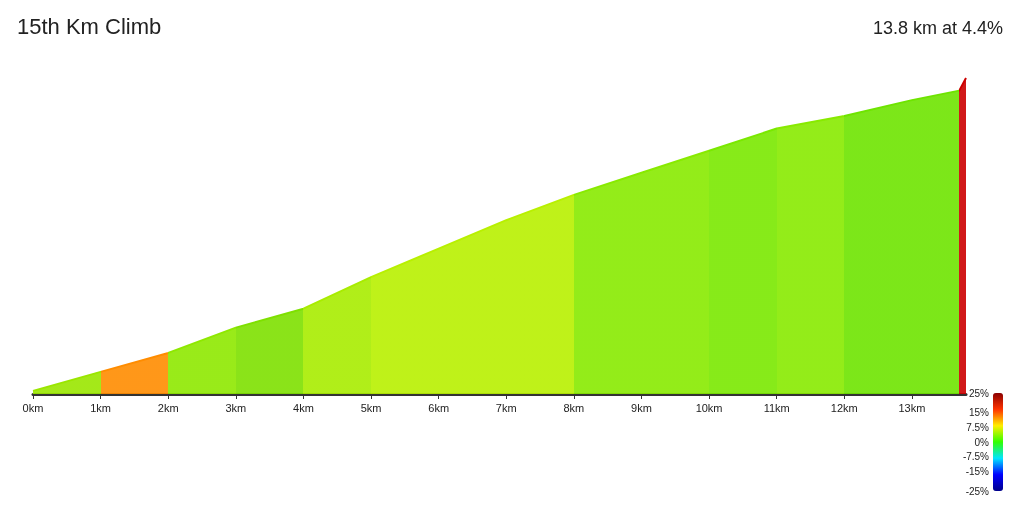 Image resolution: width=1024 pixels, height=512 pixels. What do you see at coordinates (976, 457) in the screenshot?
I see `color-bar-label: -7.5%` at bounding box center [976, 457].